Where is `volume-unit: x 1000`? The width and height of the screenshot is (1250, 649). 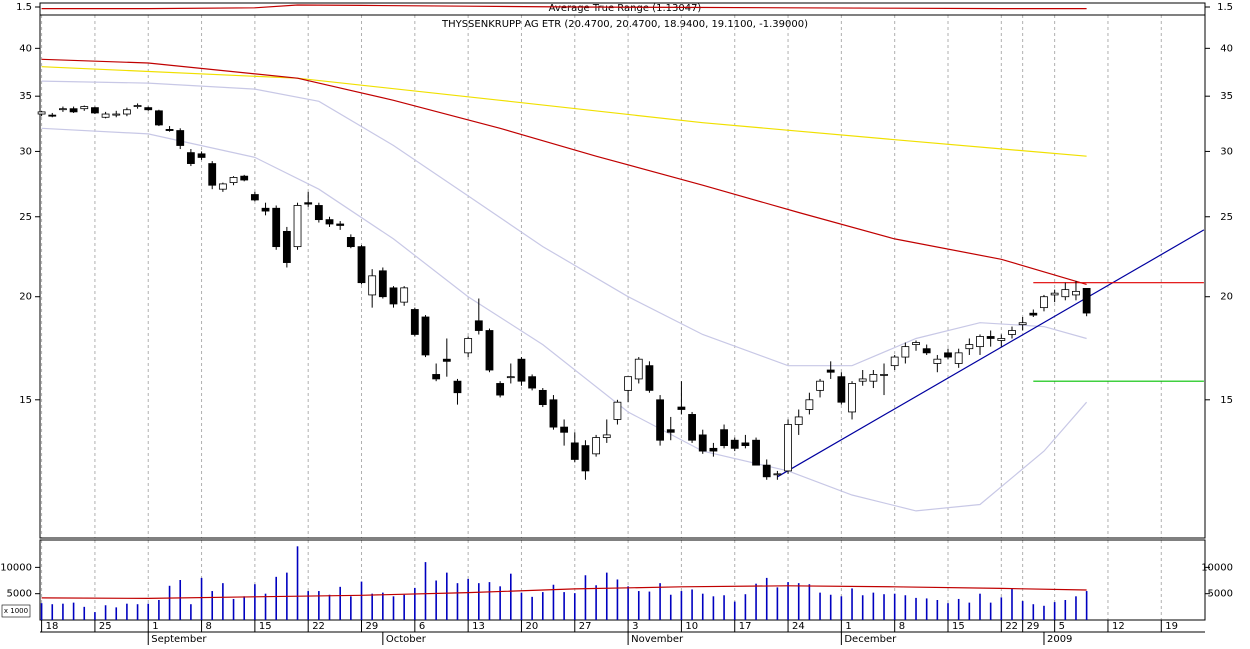
volume-unit: x 1000 is located at coordinates (16, 611).